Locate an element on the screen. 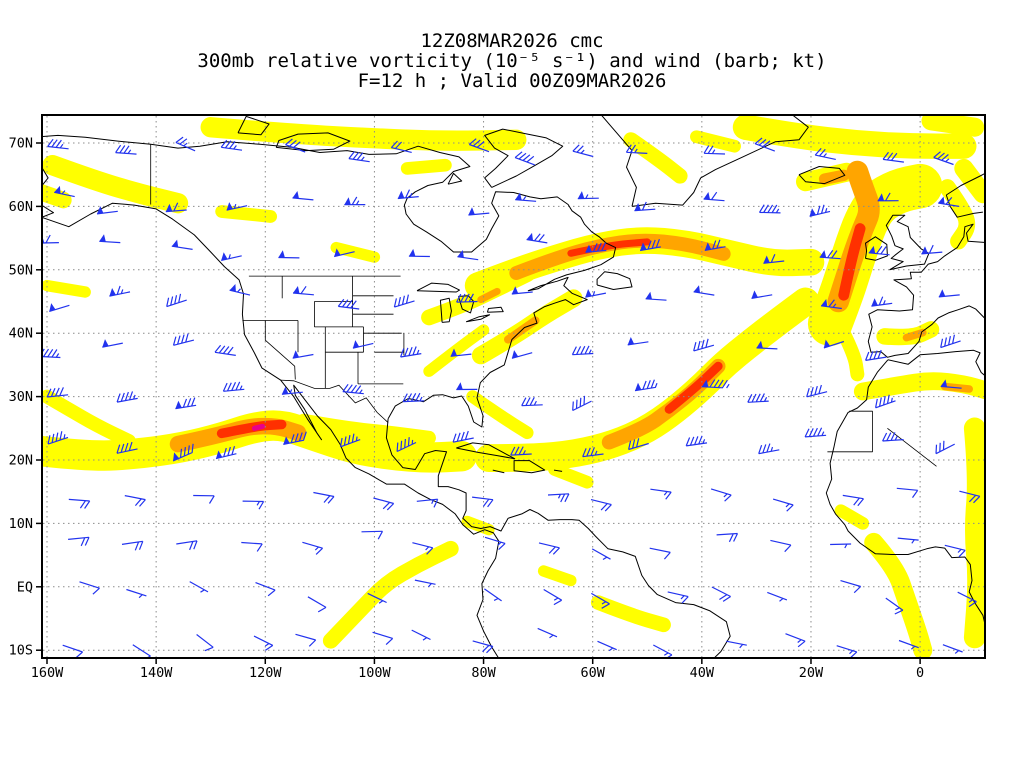  x-axis-label: 40W is located at coordinates (702, 673).